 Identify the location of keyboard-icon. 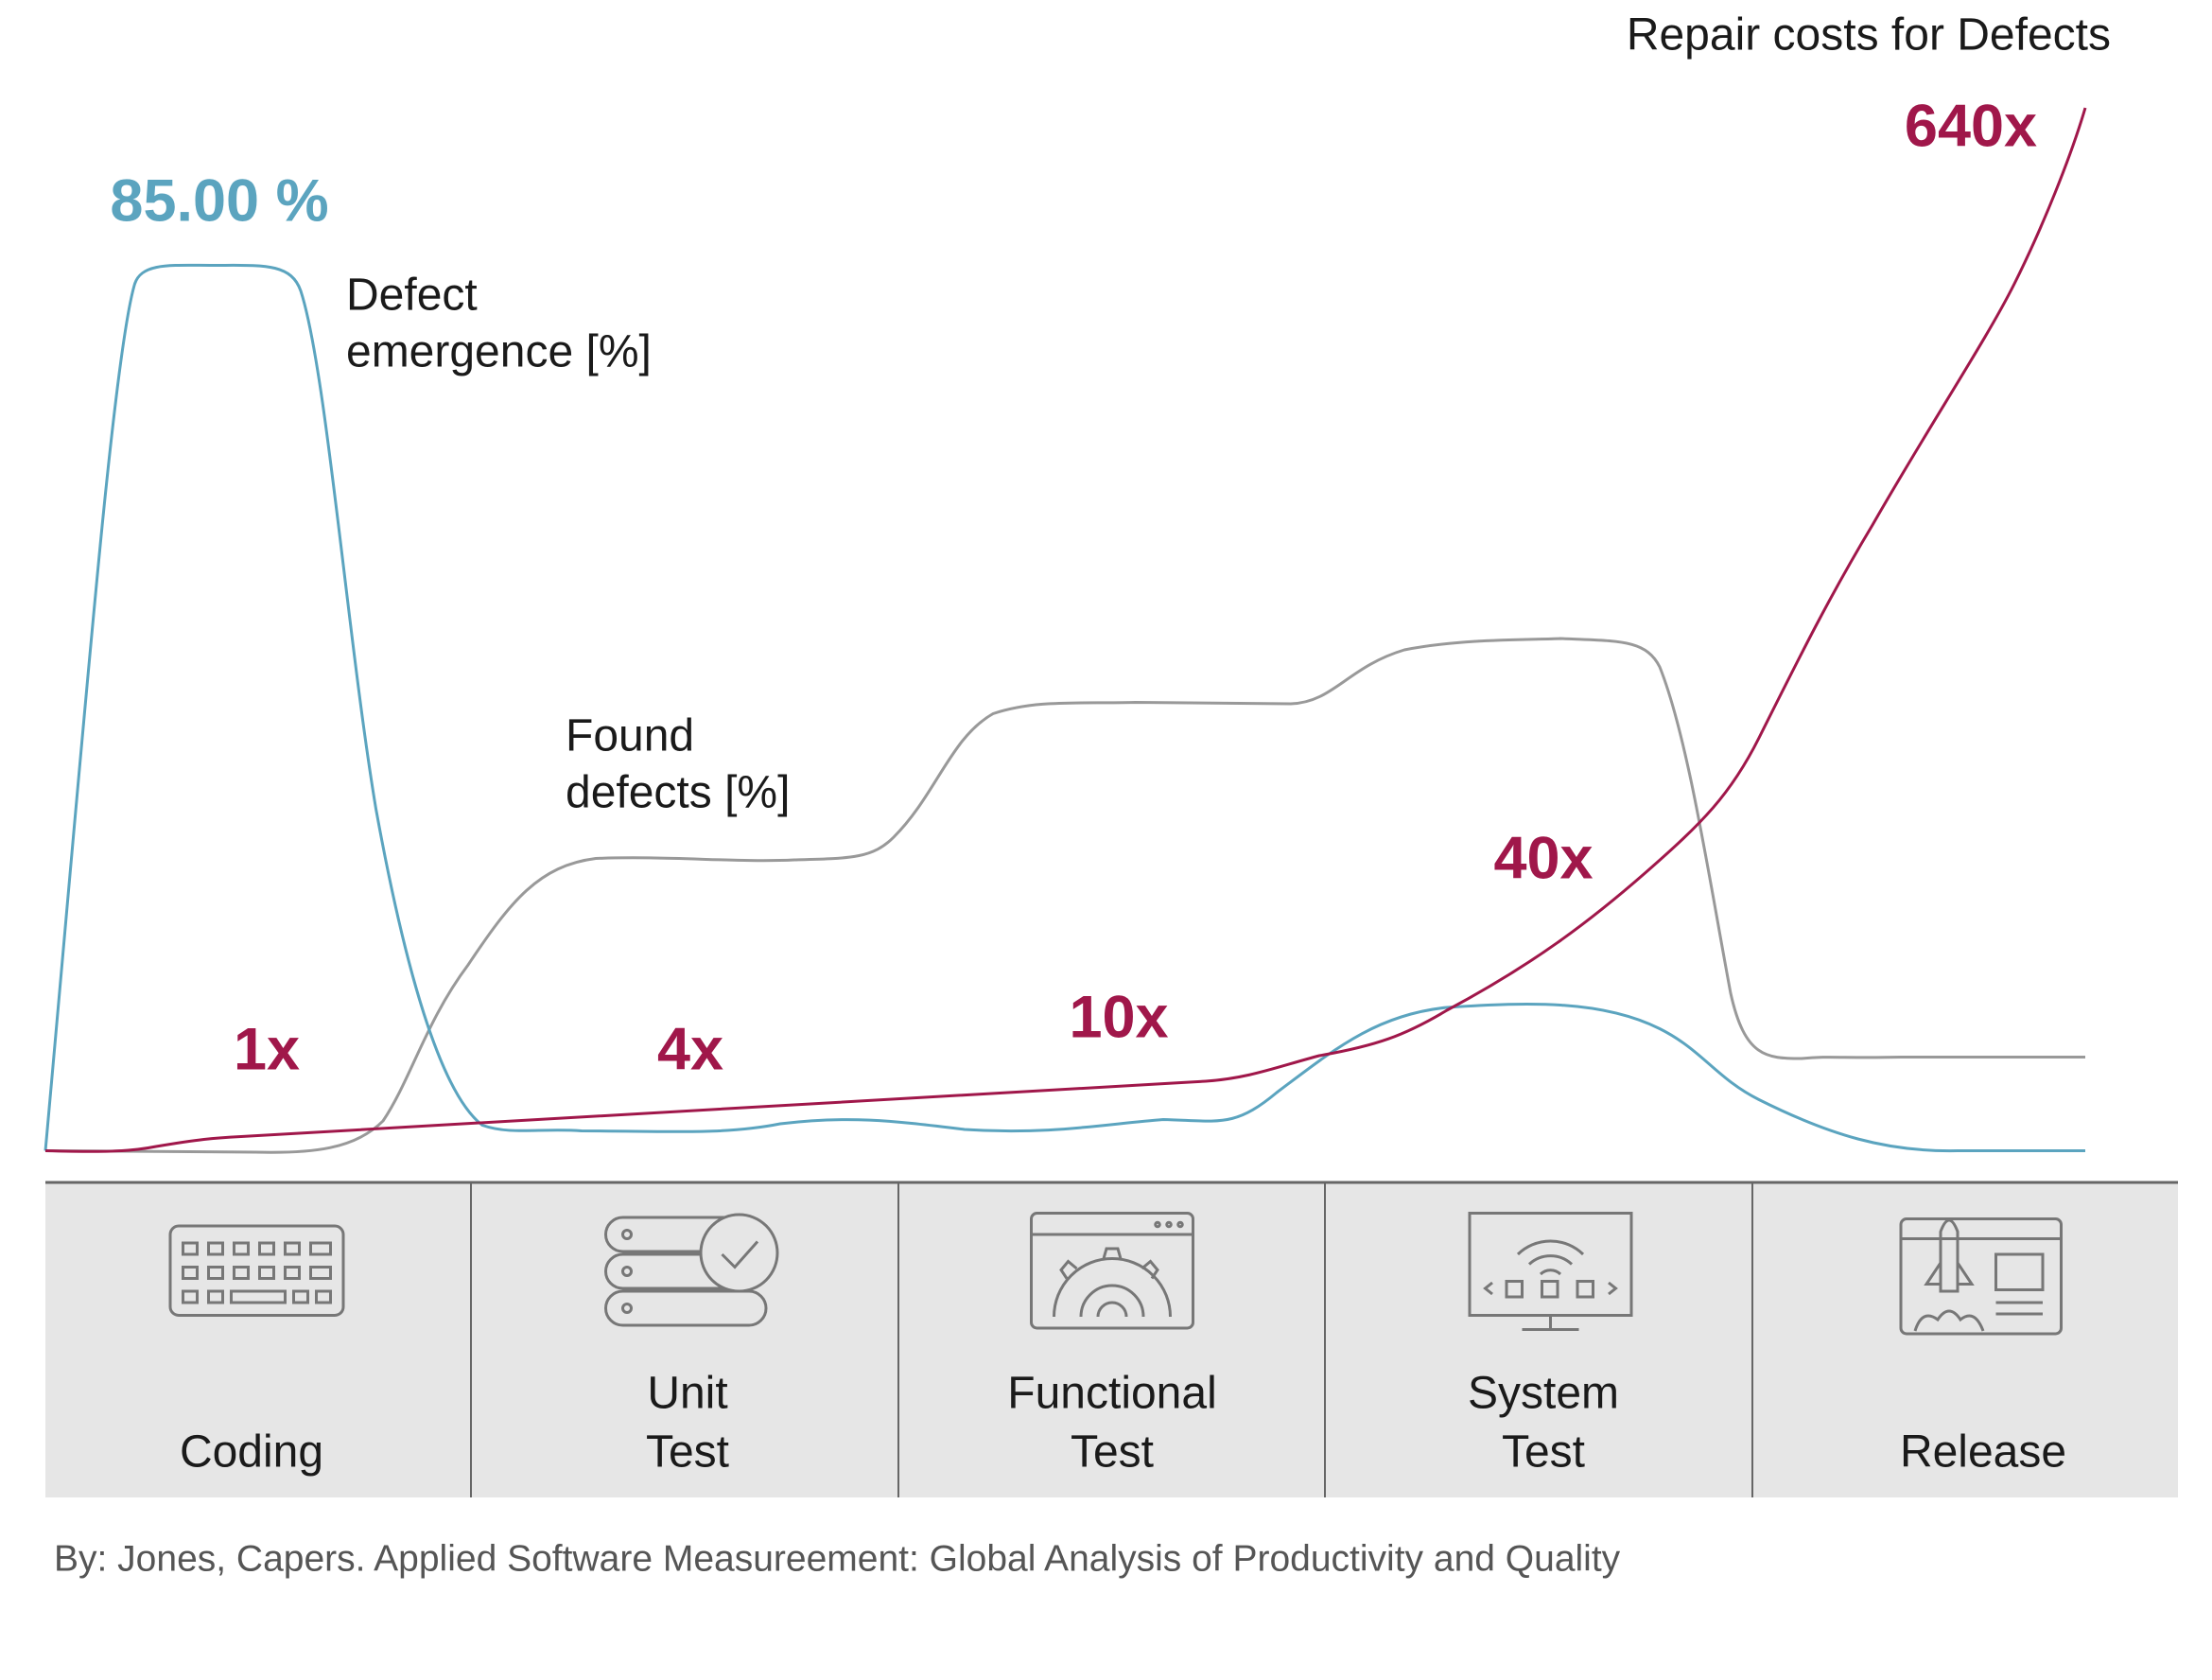
(256, 1271).